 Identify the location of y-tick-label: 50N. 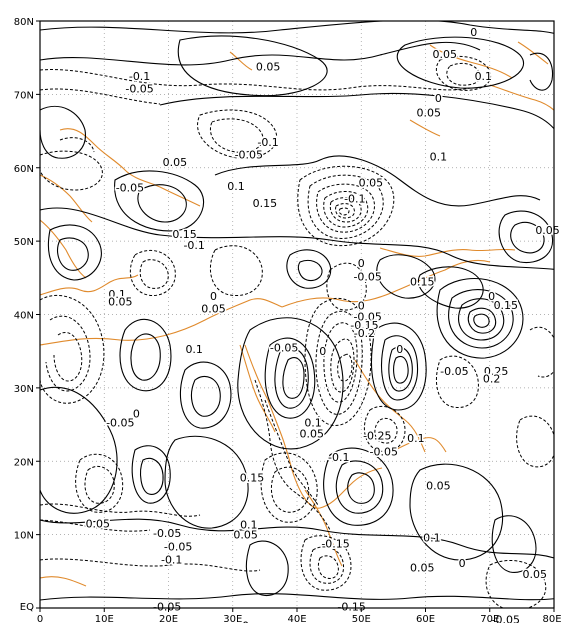
(24, 242).